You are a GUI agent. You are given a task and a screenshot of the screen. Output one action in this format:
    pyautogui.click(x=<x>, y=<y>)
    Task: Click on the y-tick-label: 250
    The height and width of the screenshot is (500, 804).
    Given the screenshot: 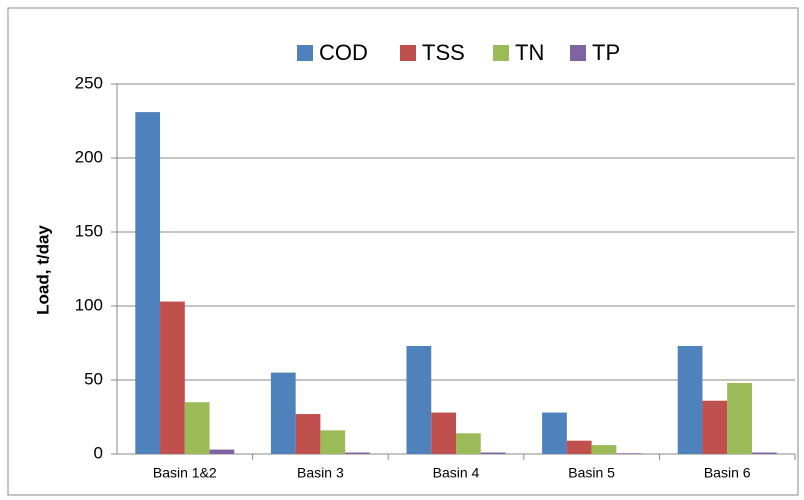 What is the action you would take?
    pyautogui.click(x=89, y=82)
    